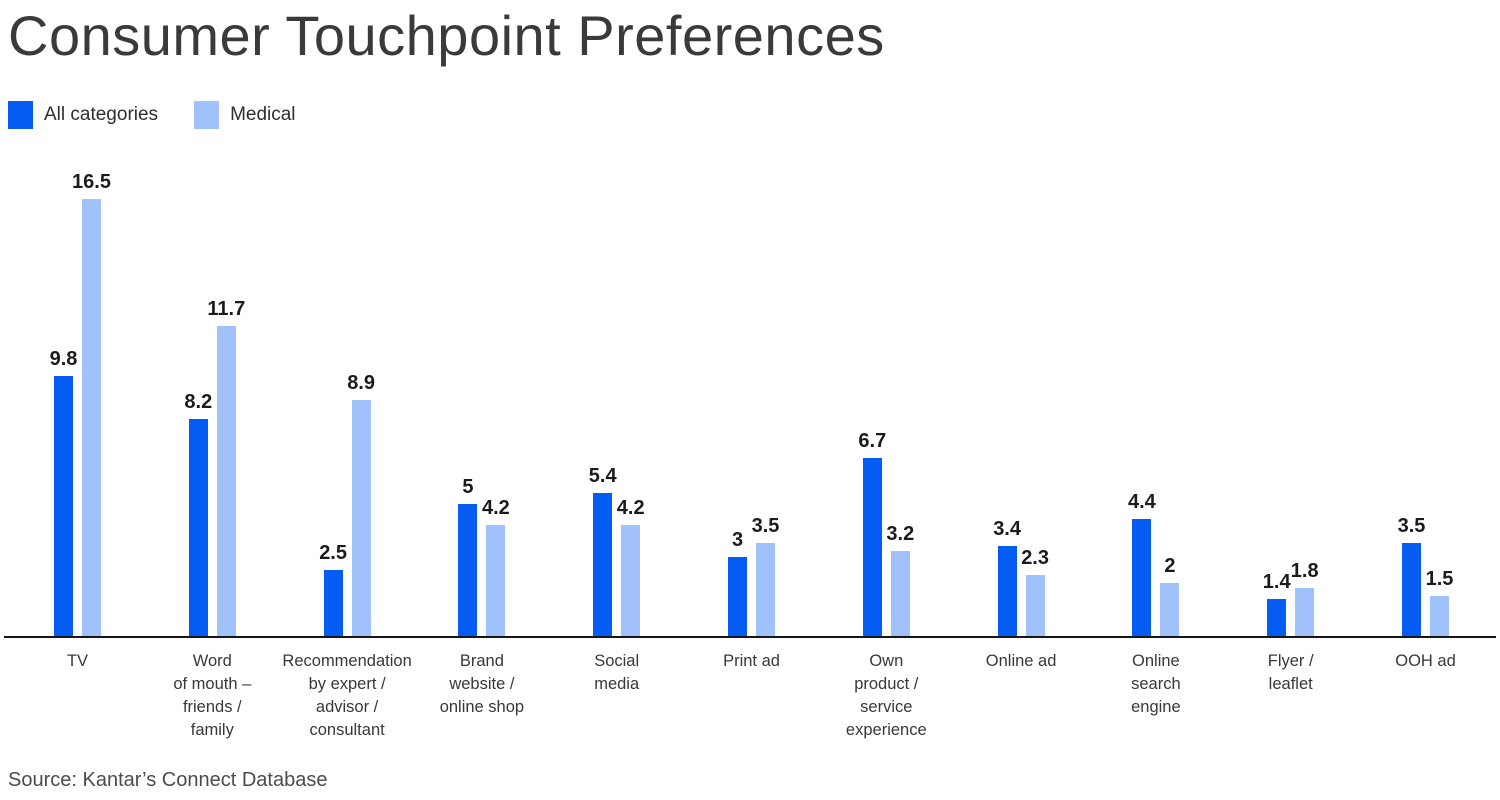  Describe the element at coordinates (1439, 579) in the screenshot. I see `value-label: 1.5` at that location.